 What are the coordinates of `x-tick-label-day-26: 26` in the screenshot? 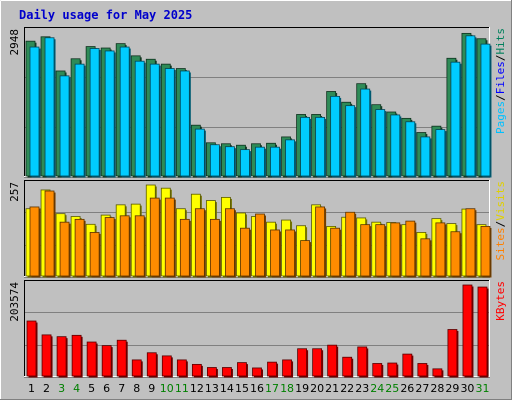 It's located at (407, 388).